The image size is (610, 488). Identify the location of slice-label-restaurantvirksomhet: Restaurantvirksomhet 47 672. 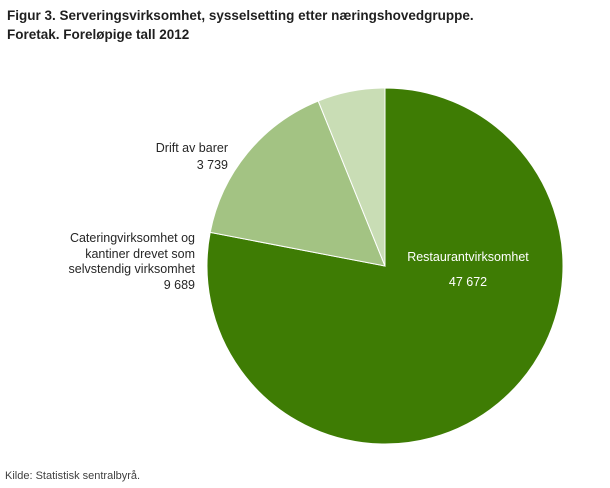
(468, 270).